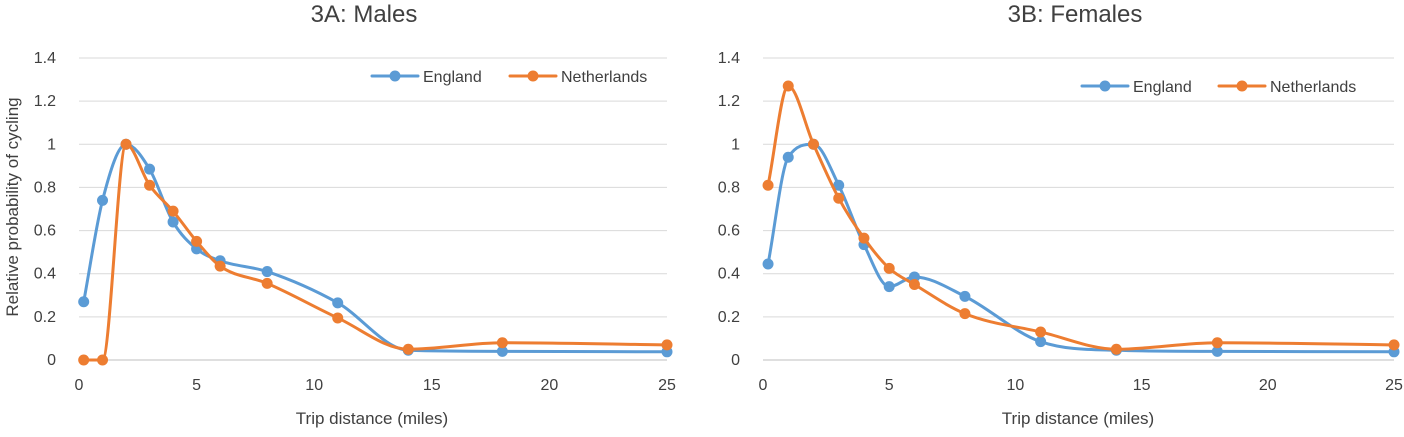 The image size is (1404, 437). I want to click on chart-title: 3B: Females, so click(1075, 14).